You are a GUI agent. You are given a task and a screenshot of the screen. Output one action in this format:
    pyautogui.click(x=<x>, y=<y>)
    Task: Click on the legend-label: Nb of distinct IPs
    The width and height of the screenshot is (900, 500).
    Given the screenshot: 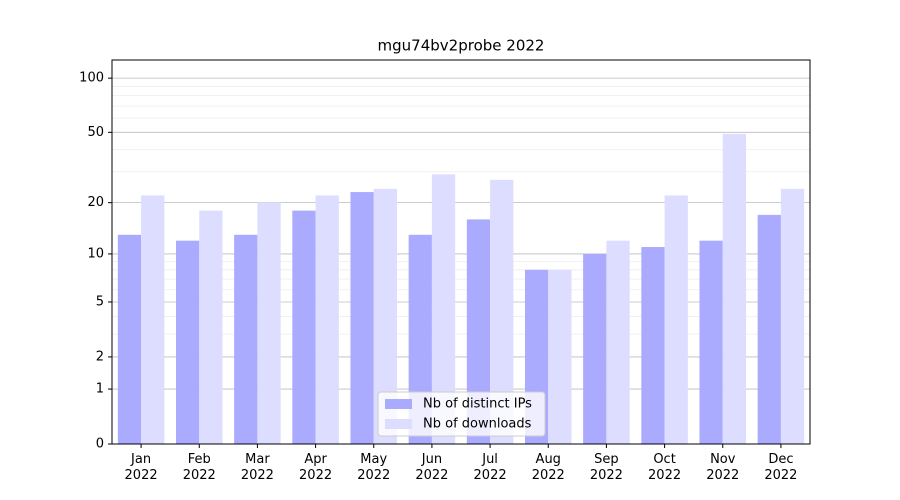 What is the action you would take?
    pyautogui.click(x=477, y=404)
    